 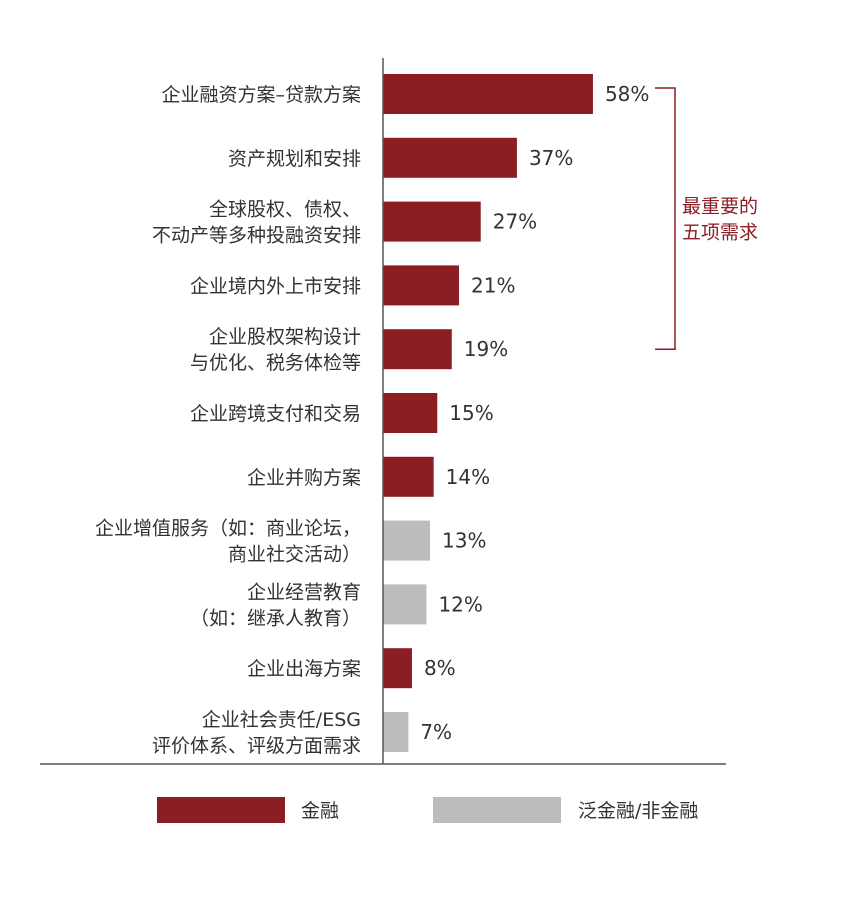 What do you see at coordinates (275, 286) in the screenshot?
I see `category-label-3: 企业境内外上市安排` at bounding box center [275, 286].